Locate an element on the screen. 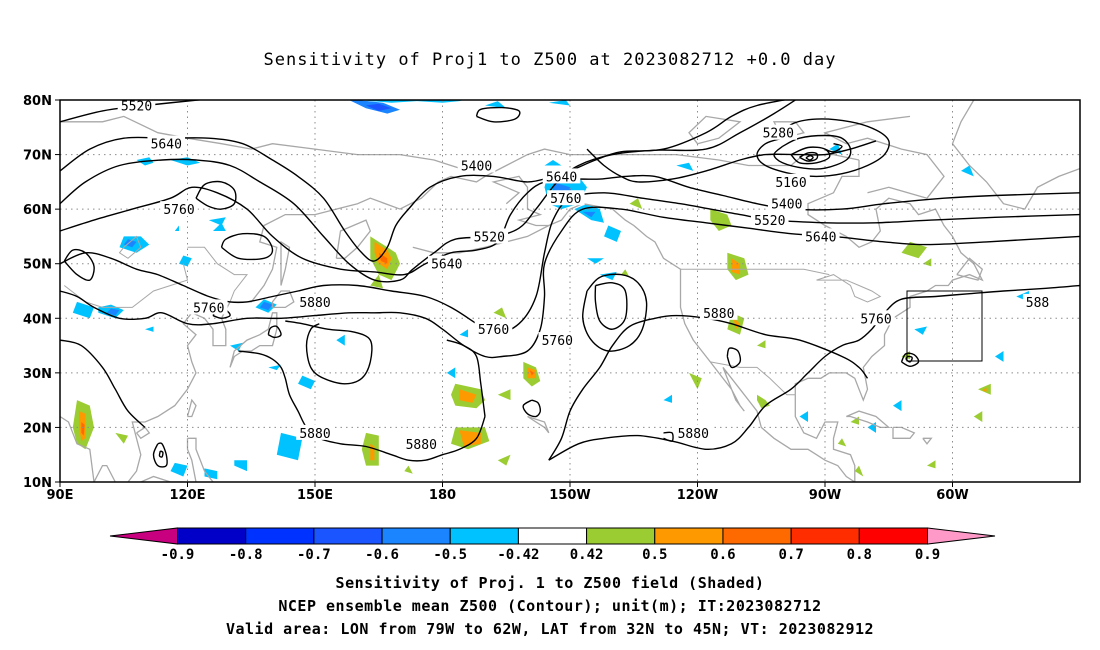  colorbar-high-triangle is located at coordinates (961, 536).